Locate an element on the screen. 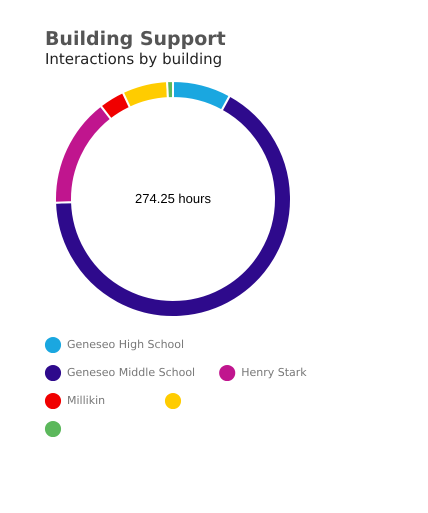  chart-title: Building Support is located at coordinates (135, 39).